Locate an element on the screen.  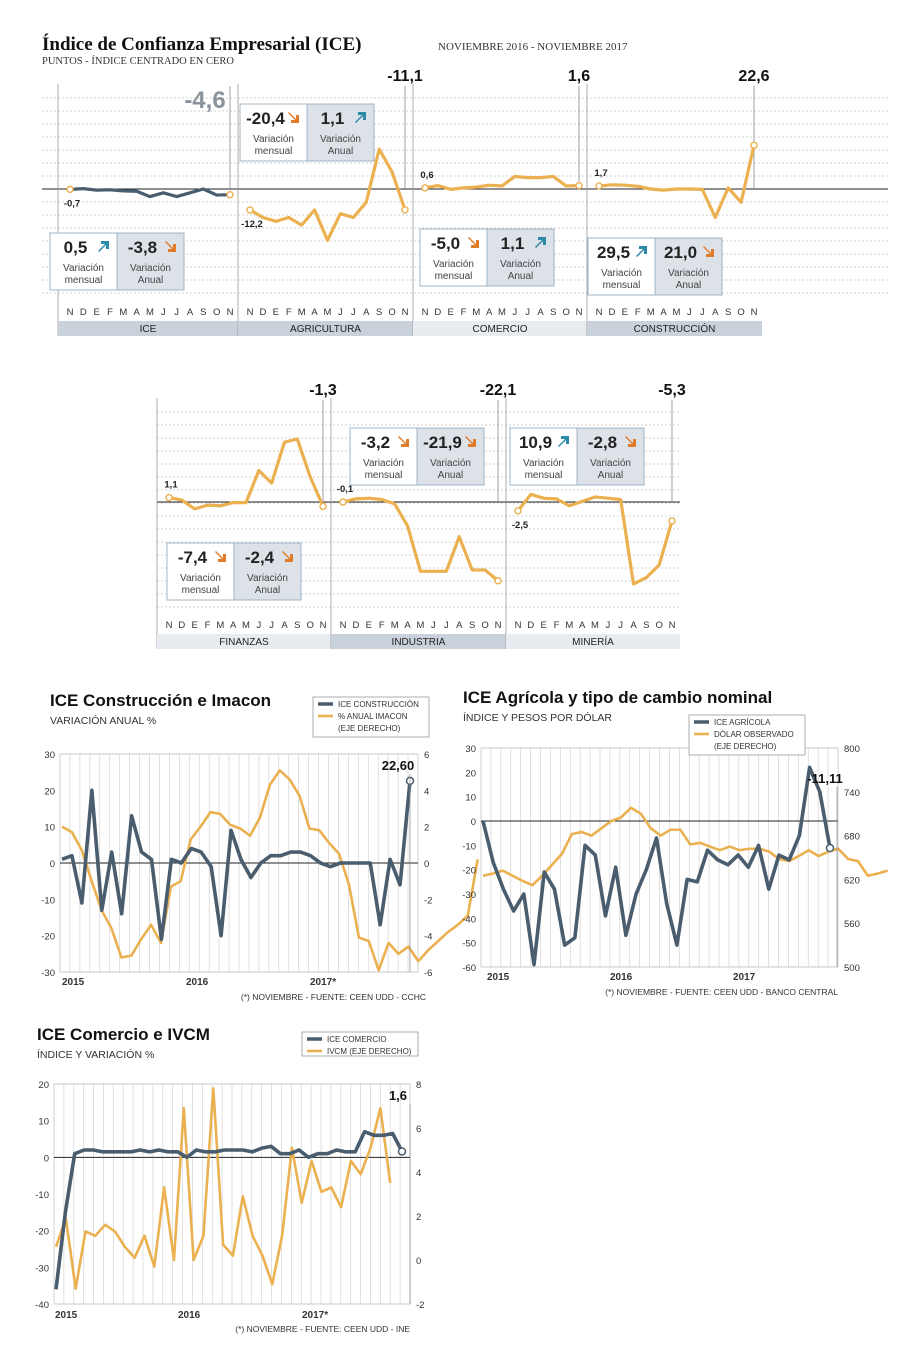
footnote: (*) NOVIEMBRE - FUENTE: CEEN UDD - INE is located at coordinates (322, 1329).